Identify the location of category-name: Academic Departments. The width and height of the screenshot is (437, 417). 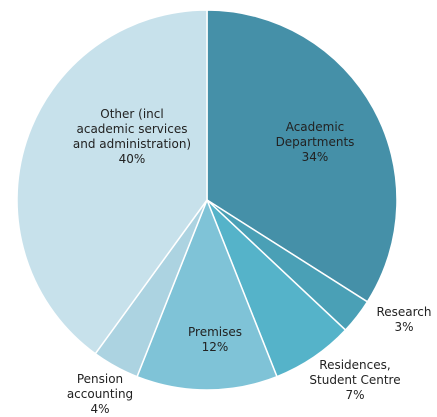
(315, 134).